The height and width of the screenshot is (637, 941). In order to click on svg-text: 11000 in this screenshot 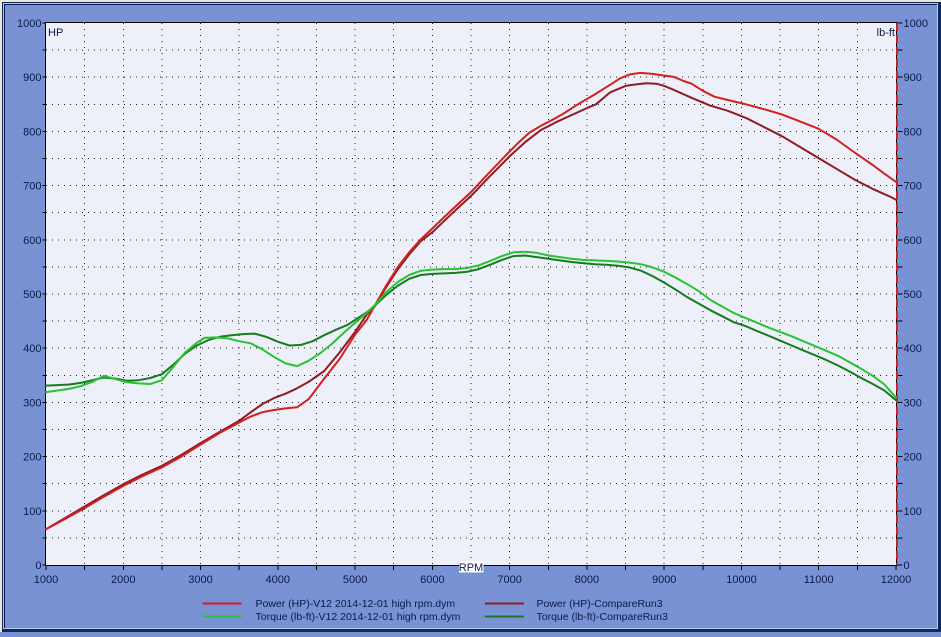, I will do `click(819, 580)`.